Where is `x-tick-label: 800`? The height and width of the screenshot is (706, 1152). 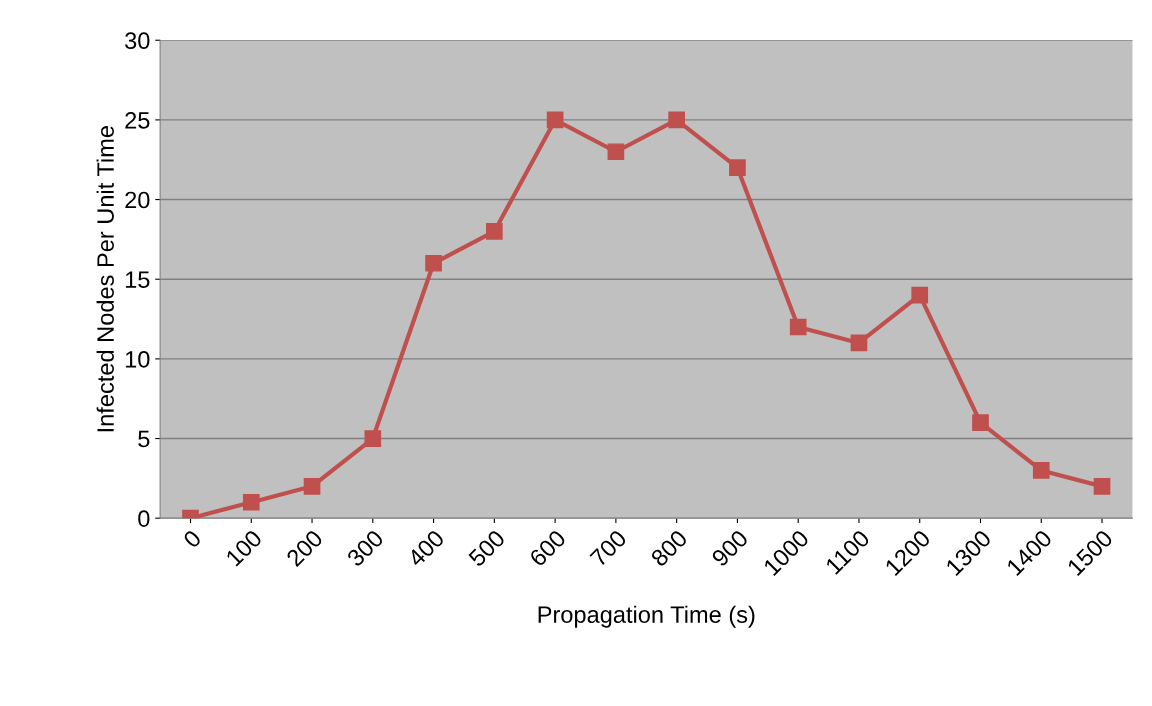
x-tick-label: 800 is located at coordinates (669, 548).